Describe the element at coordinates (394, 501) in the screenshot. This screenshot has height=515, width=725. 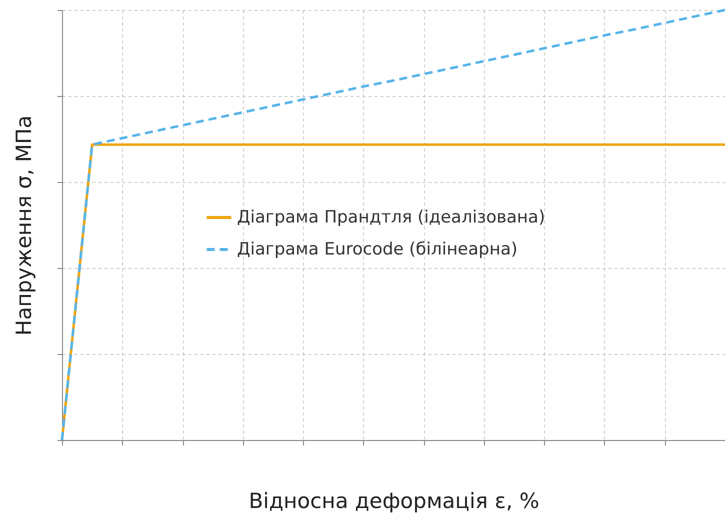
I see `x-axis-title: Відносна деформація ε, %` at that location.